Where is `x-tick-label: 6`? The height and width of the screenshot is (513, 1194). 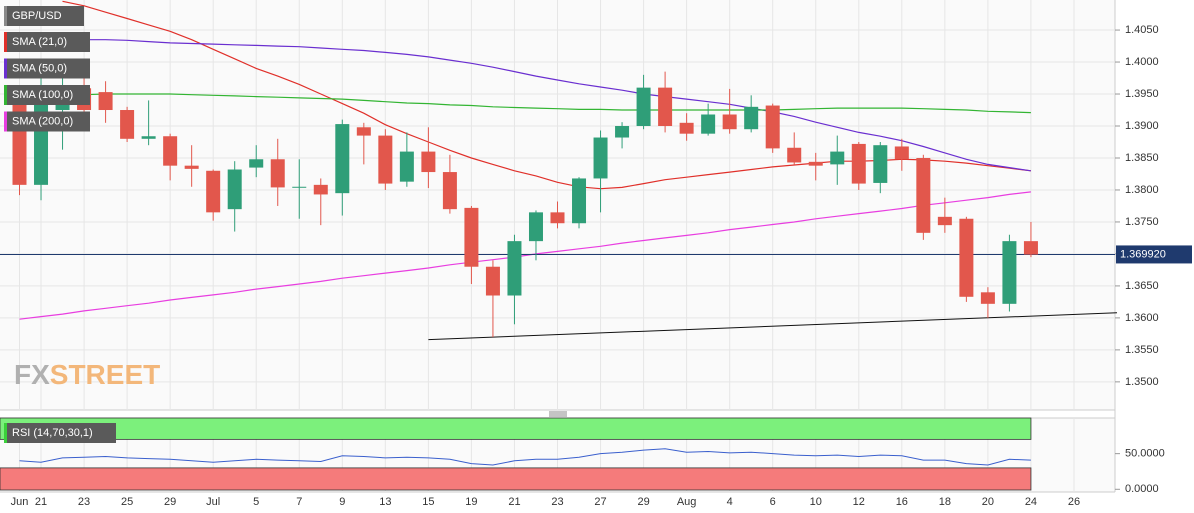
x-tick-label: 6 is located at coordinates (773, 502).